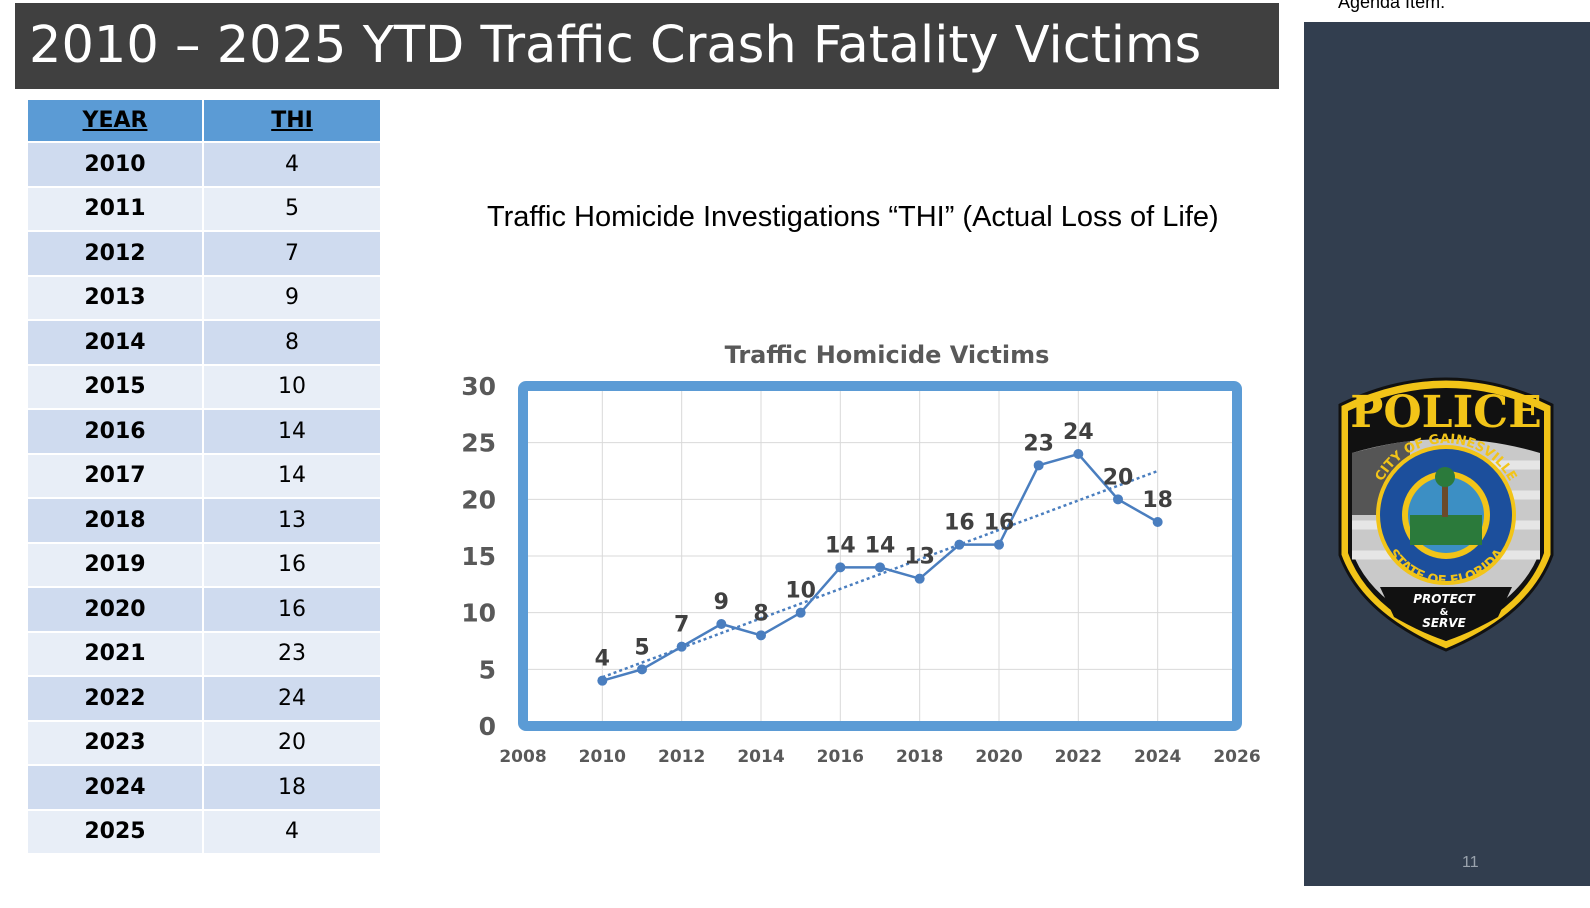 This screenshot has height=908, width=1590. I want to click on table-header-row: YEAR THI, so click(204, 120).